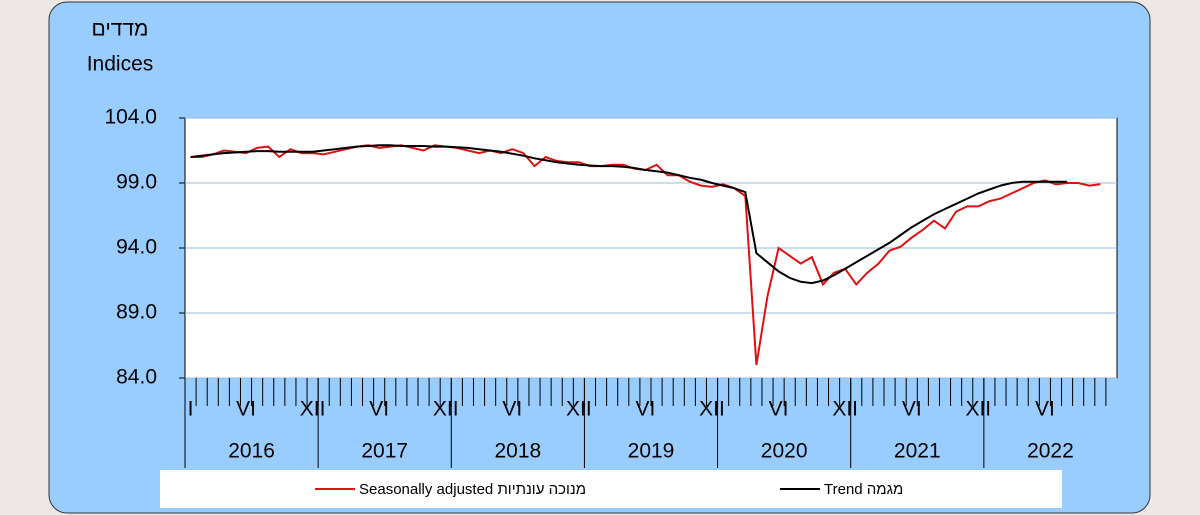 This screenshot has height=515, width=1200. Describe the element at coordinates (917, 451) in the screenshot. I see `year-label: 2021` at that location.